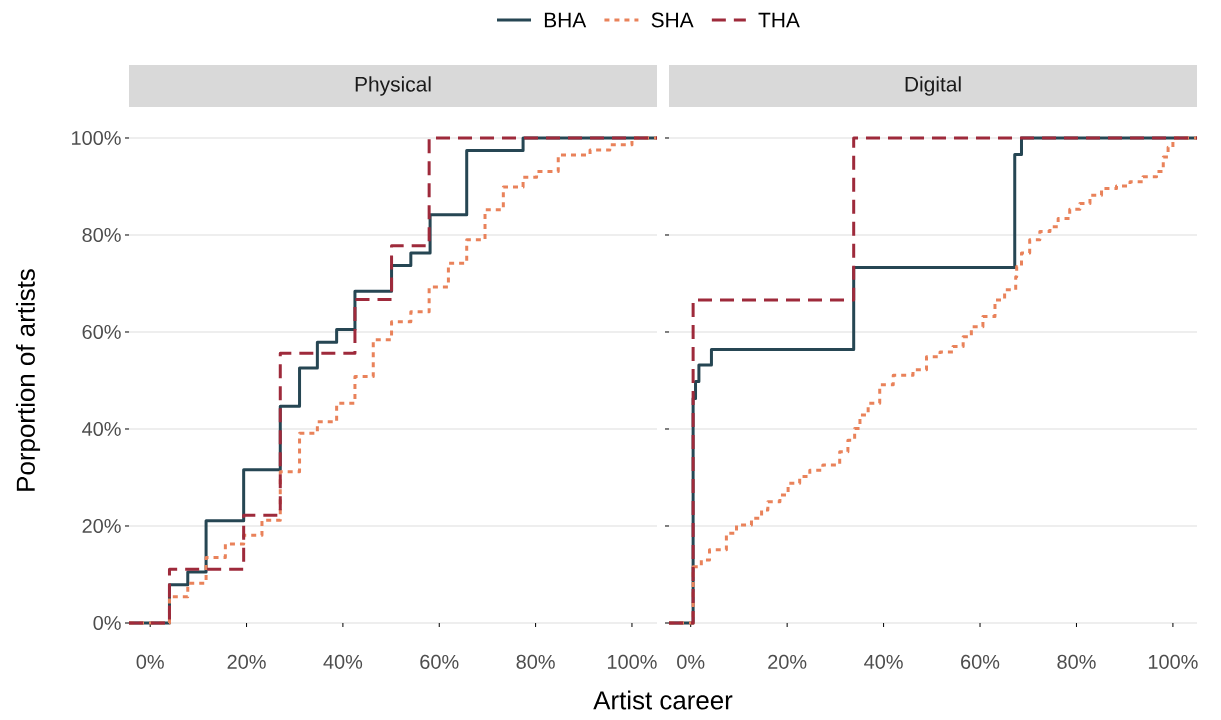  What do you see at coordinates (393, 86) in the screenshot?
I see `chart-title: Physical` at bounding box center [393, 86].